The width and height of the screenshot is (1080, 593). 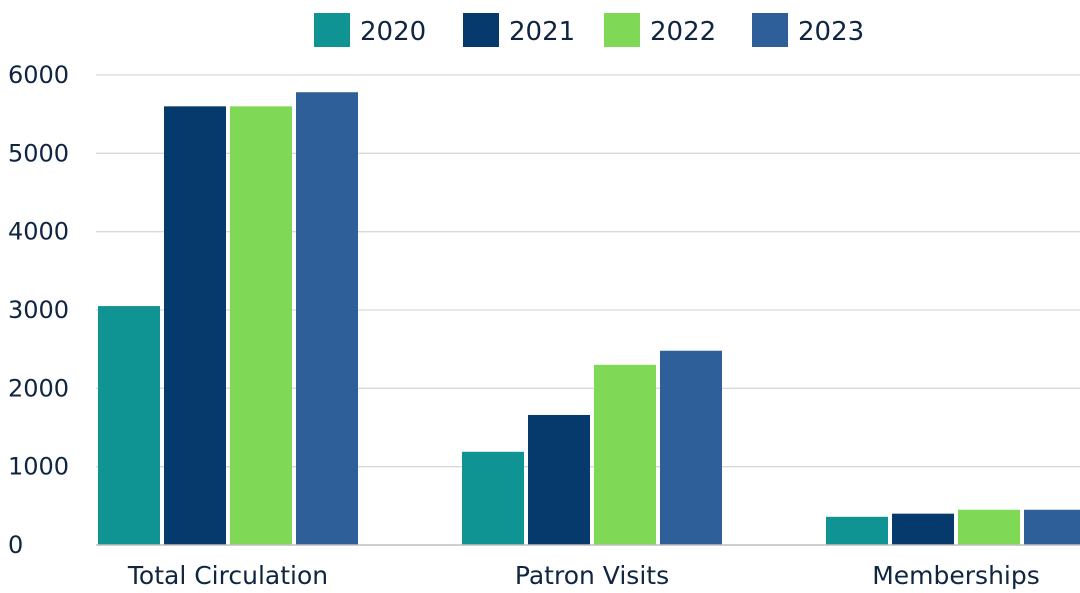 What do you see at coordinates (589, 30) in the screenshot?
I see `legend: 2020 2021 2022 2023` at bounding box center [589, 30].